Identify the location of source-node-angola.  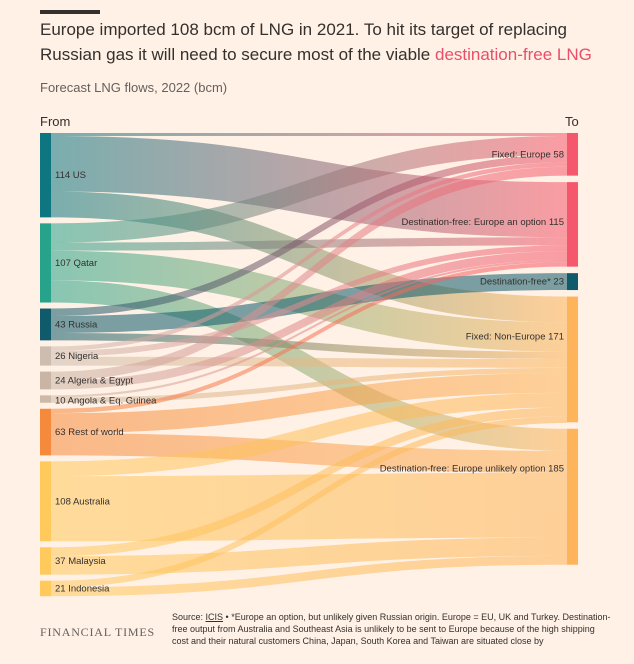
(45, 399).